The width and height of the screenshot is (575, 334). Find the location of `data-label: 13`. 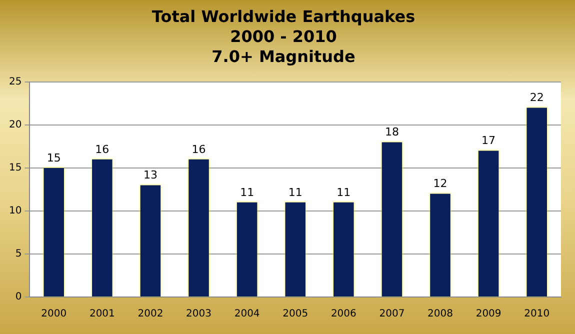

data-label: 13 is located at coordinates (150, 175).